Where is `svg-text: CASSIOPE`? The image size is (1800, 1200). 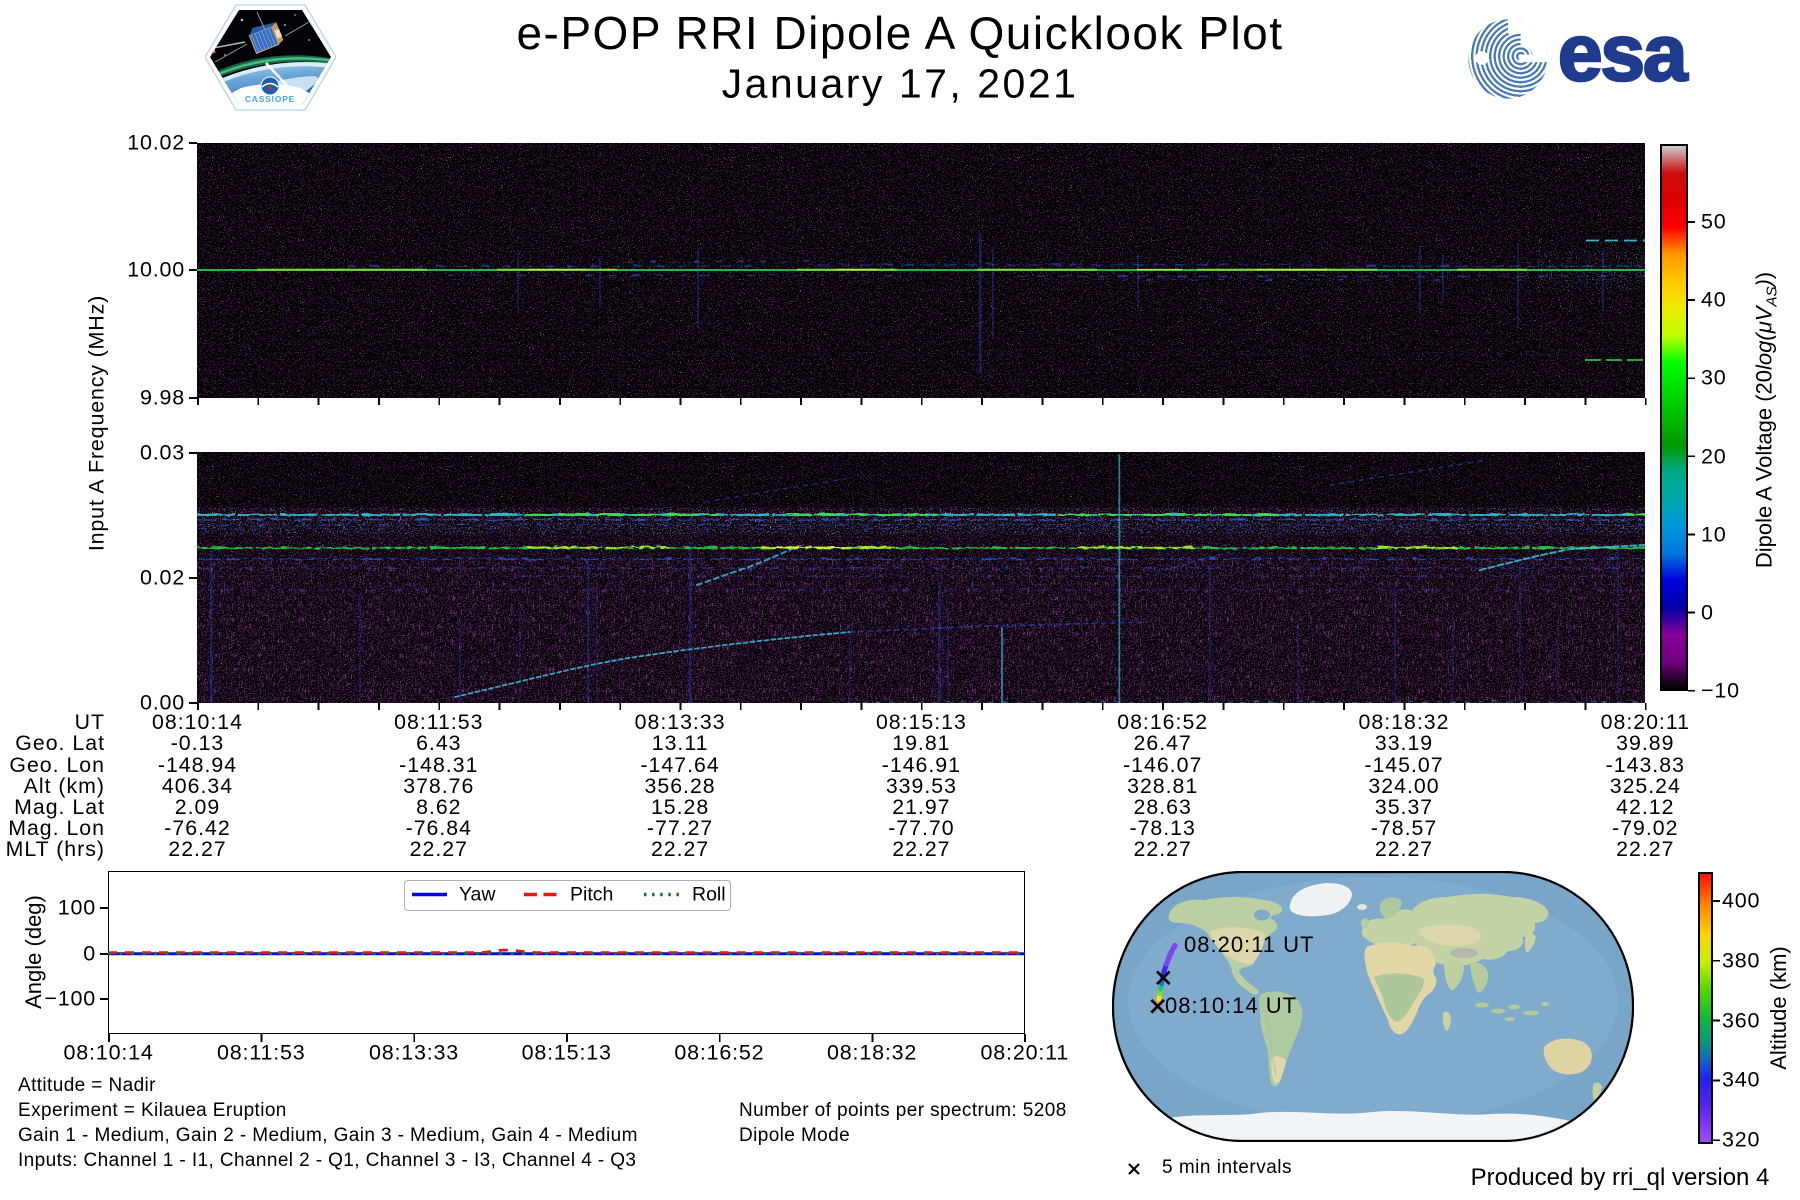 svg-text: CASSIOPE is located at coordinates (270, 99).